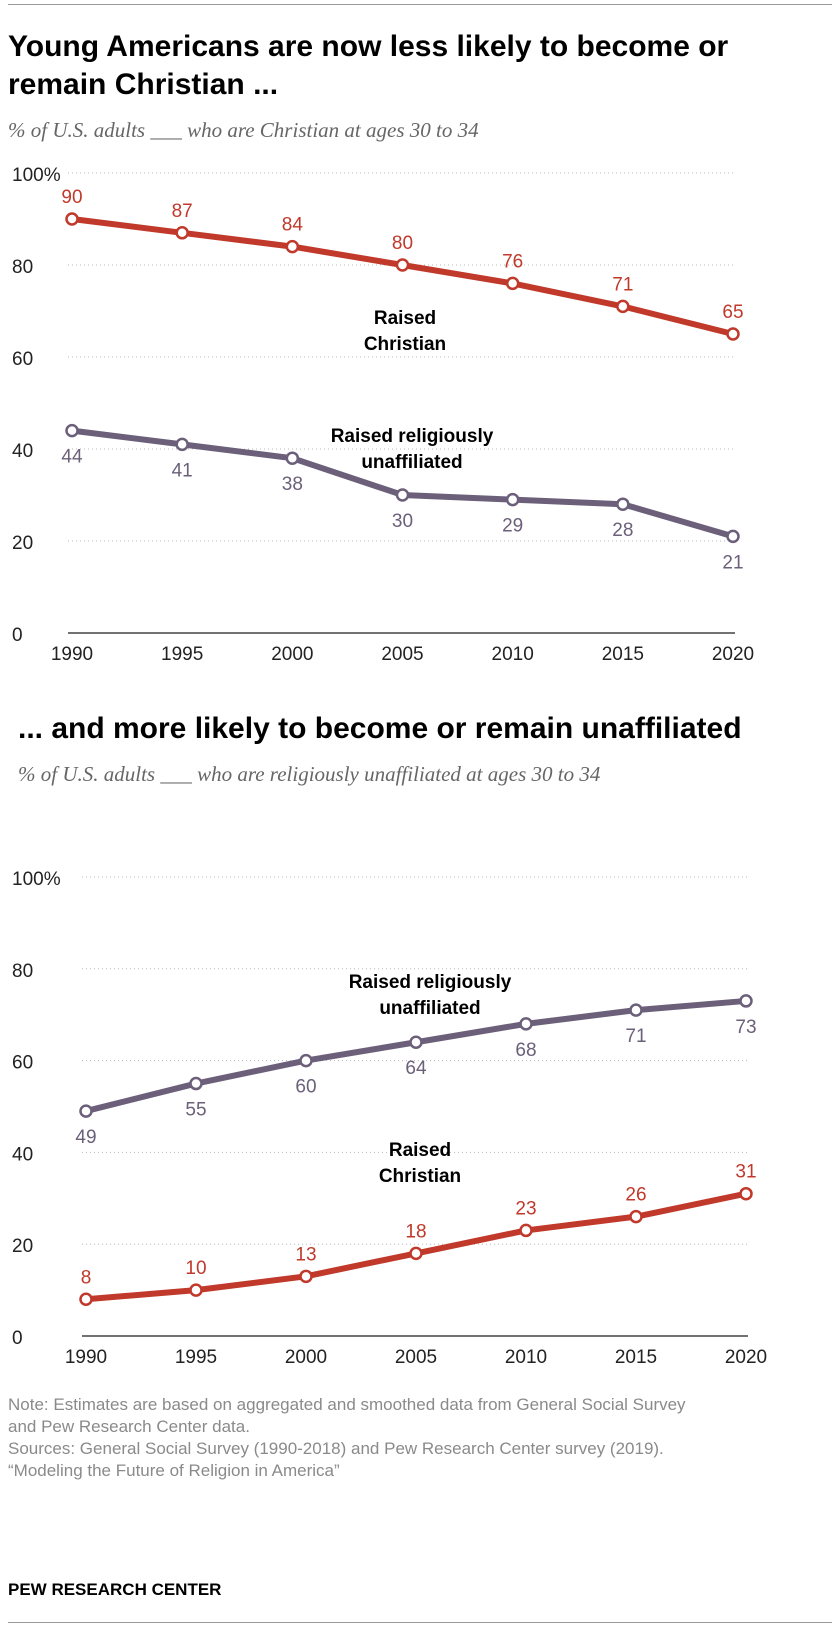 The image size is (840, 1632). Describe the element at coordinates (115, 1589) in the screenshot. I see `brand-logo-text: PEW RESEARCH CENTER` at that location.